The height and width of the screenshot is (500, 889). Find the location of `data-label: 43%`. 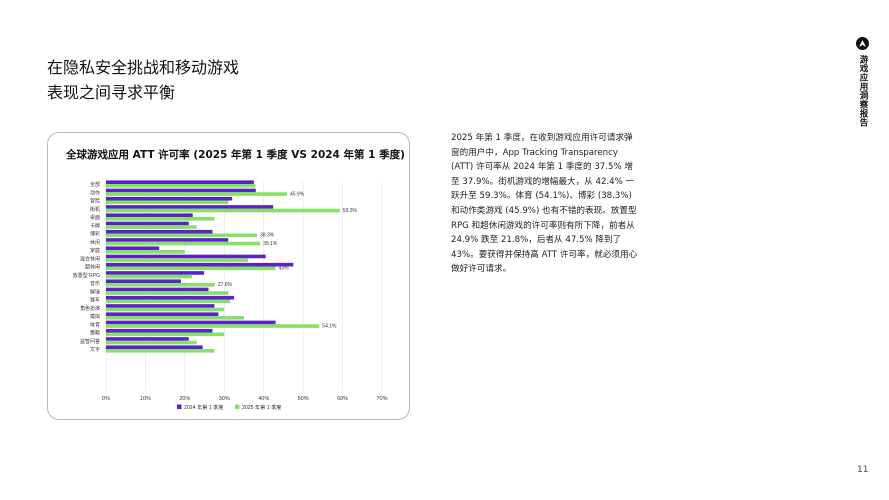

data-label: 43% is located at coordinates (284, 269).